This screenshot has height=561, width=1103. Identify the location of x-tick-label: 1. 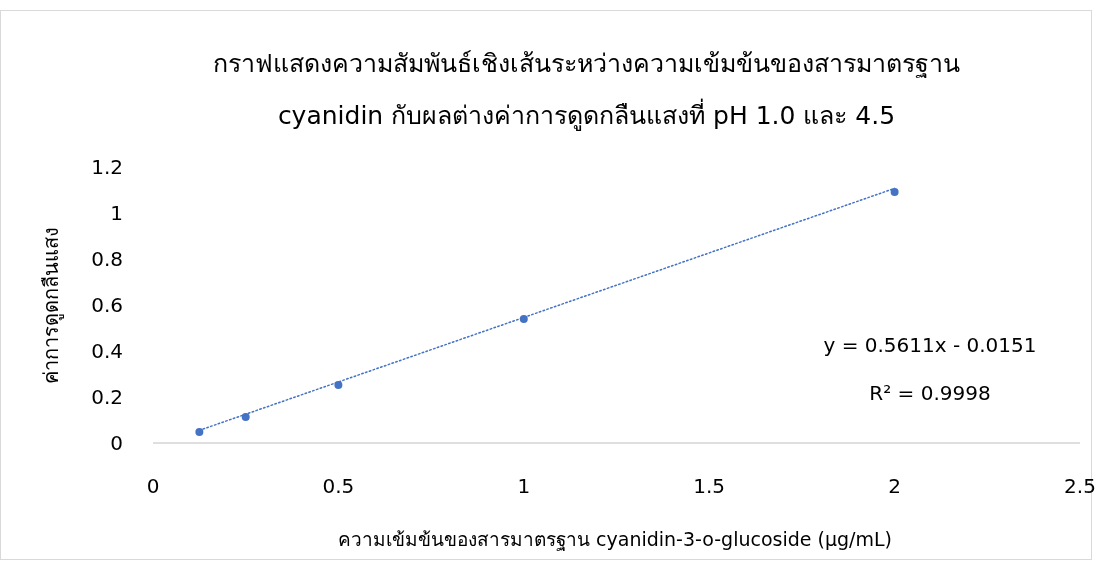
(524, 486).